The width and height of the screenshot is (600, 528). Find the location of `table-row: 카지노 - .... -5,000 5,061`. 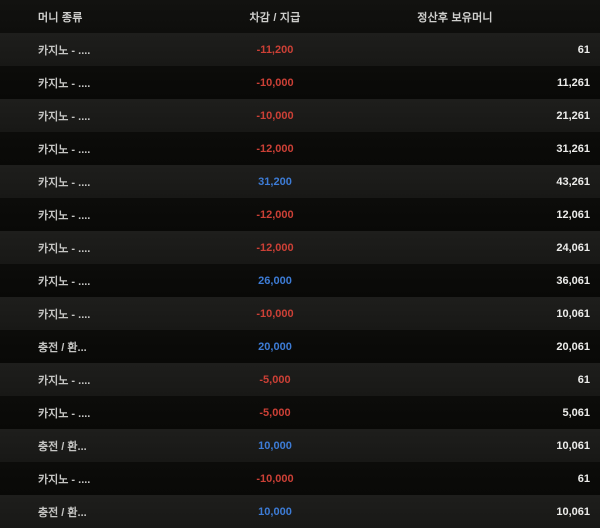

table-row: 카지노 - .... -5,000 5,061 is located at coordinates (300, 412).